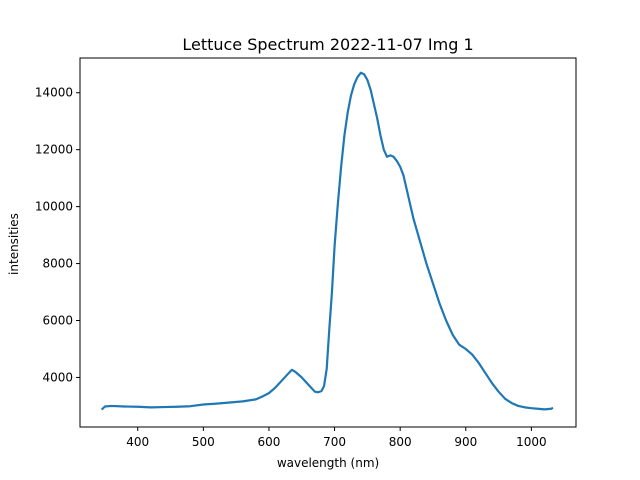  I want to click on y-tick-label: 8000, so click(57, 264).